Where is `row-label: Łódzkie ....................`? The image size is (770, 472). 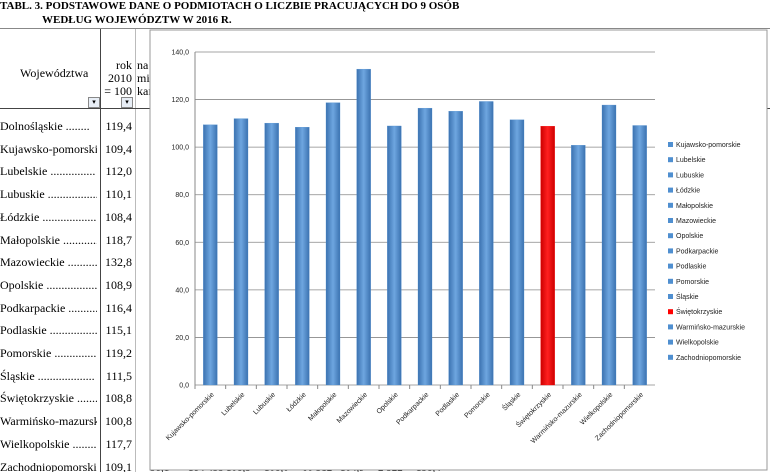 row-label: Łódzkie .................... is located at coordinates (48, 216).